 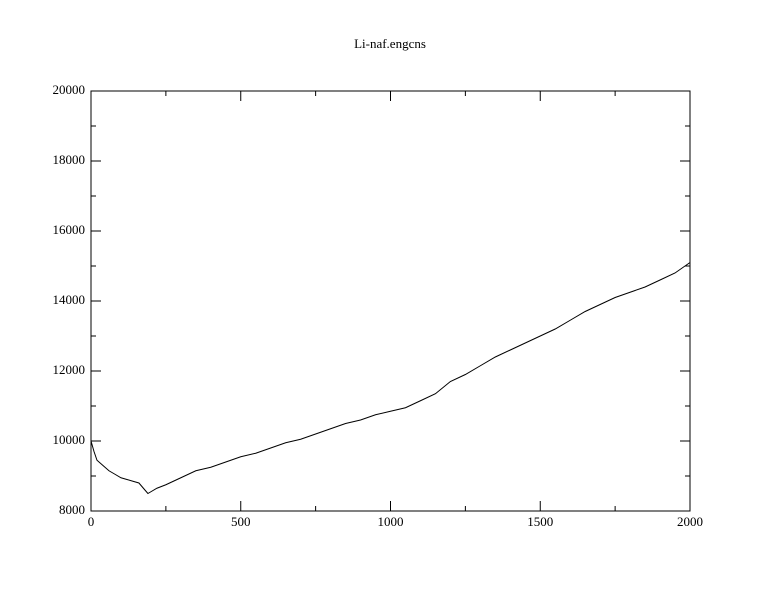 What do you see at coordinates (390, 43) in the screenshot?
I see `chart-title: Li-naf.engcns` at bounding box center [390, 43].